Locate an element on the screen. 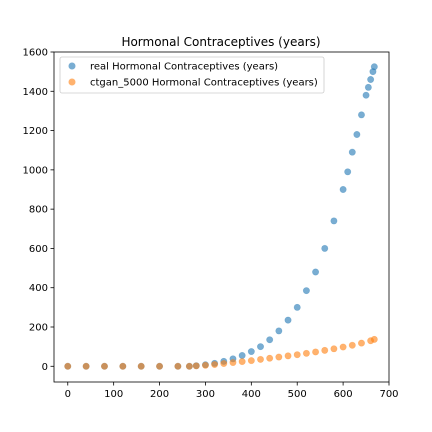  y-tick-label: 600 is located at coordinates (38, 249).